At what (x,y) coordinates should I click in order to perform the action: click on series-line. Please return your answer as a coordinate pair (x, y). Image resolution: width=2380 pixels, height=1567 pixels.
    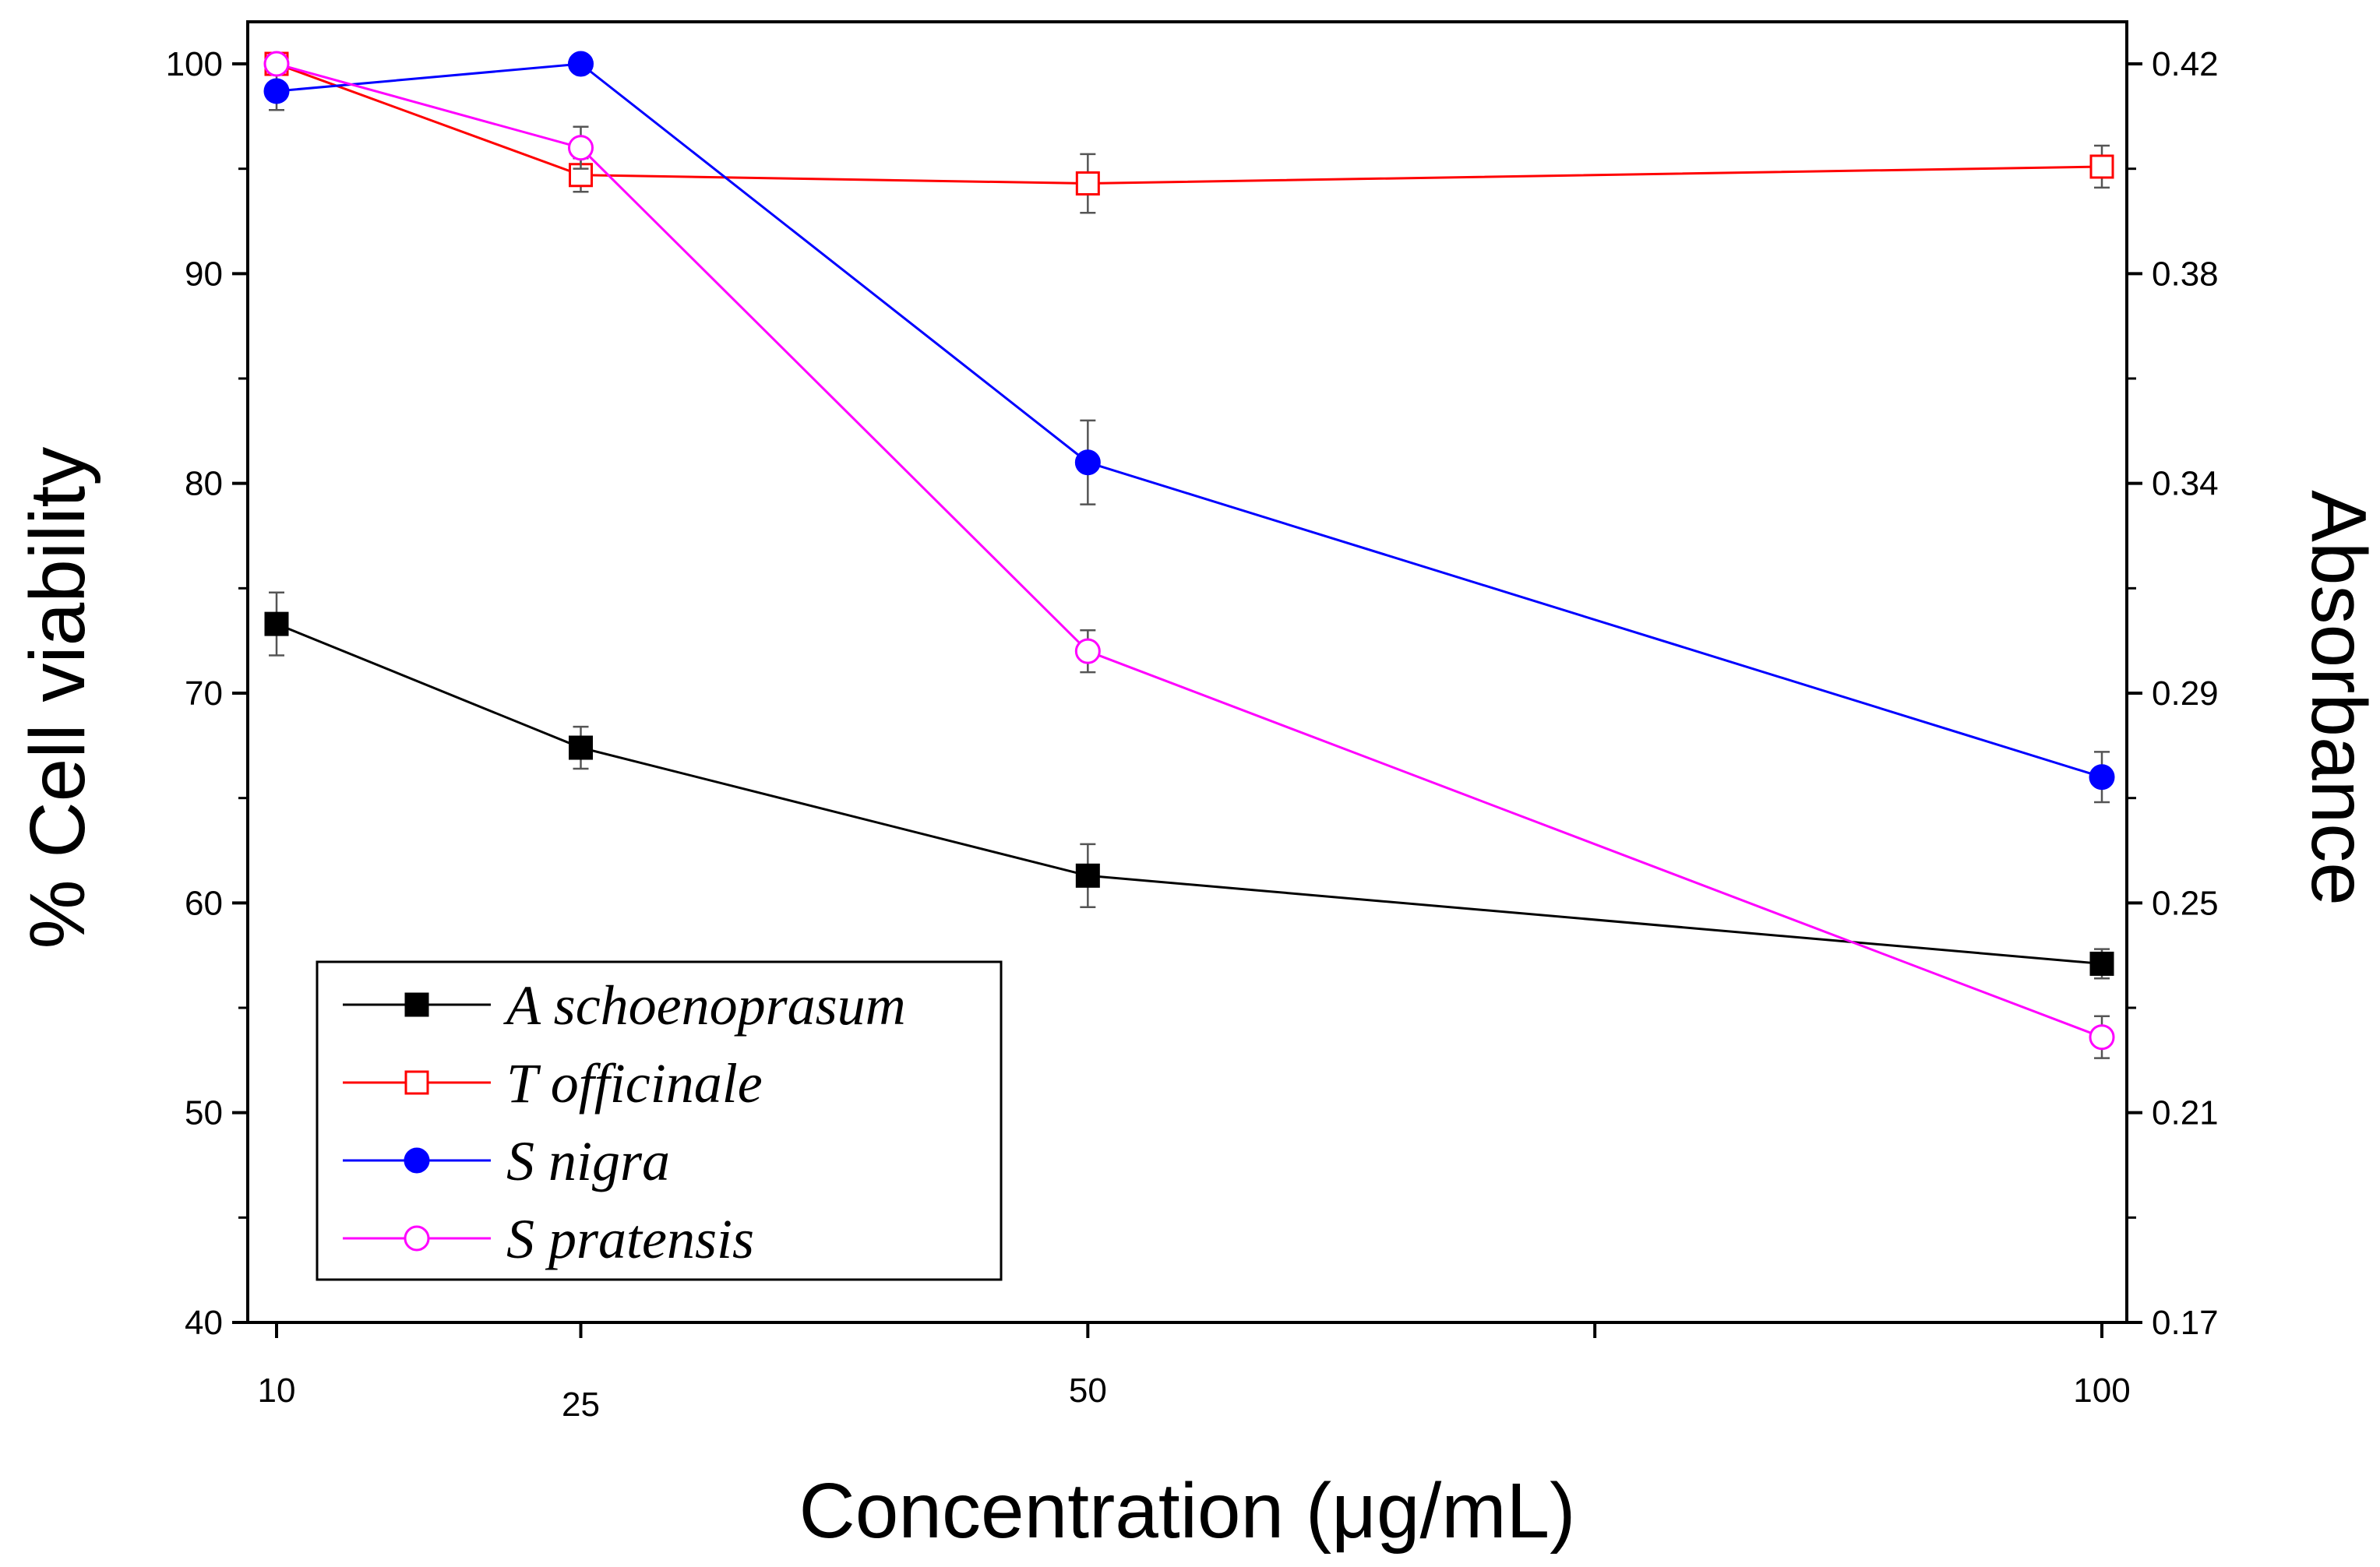
    Looking at the image, I should click on (1189, 124).